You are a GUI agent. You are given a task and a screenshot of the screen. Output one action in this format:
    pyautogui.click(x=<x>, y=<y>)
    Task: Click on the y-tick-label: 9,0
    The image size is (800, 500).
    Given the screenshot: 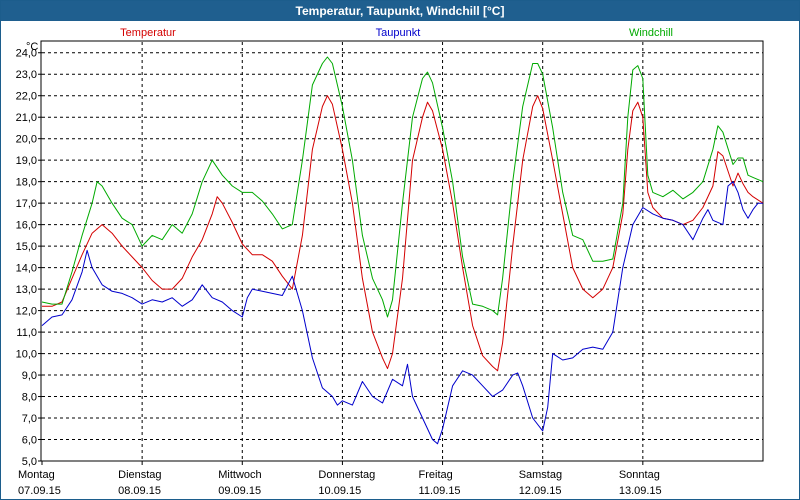 What is the action you would take?
    pyautogui.click(x=29, y=376)
    